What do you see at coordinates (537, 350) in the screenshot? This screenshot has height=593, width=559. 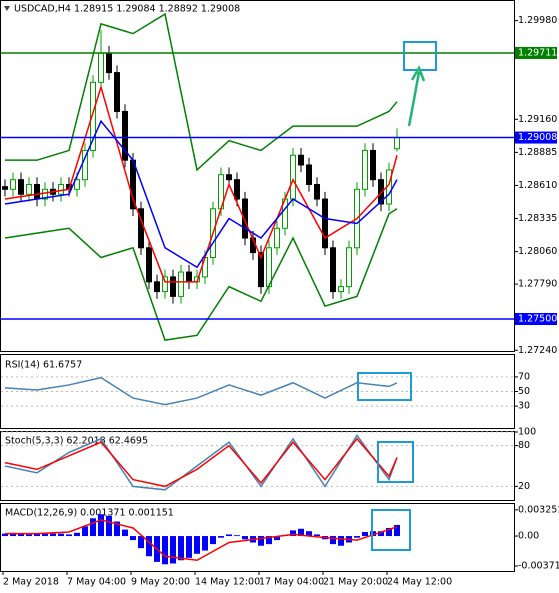 I see `y-tick-label: 1.27240` at bounding box center [537, 350].